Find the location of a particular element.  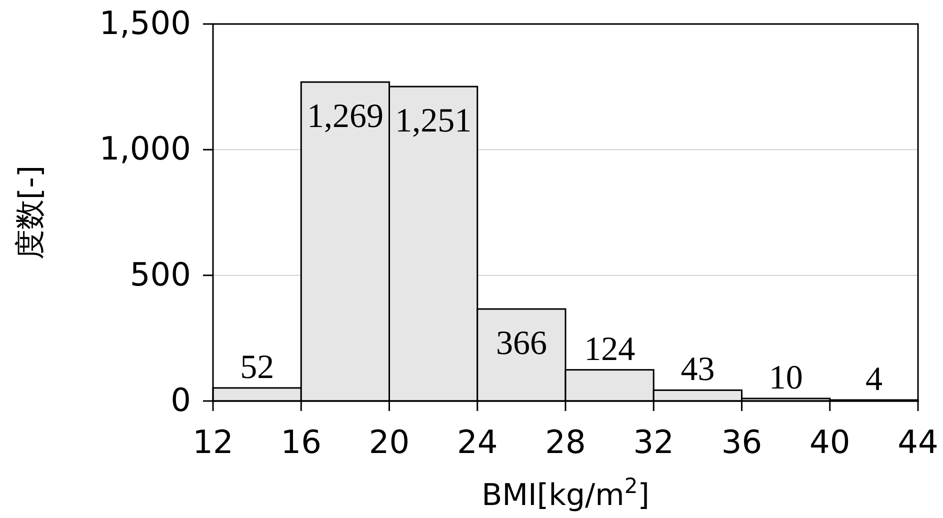

data-label: 1,251 is located at coordinates (433, 121).